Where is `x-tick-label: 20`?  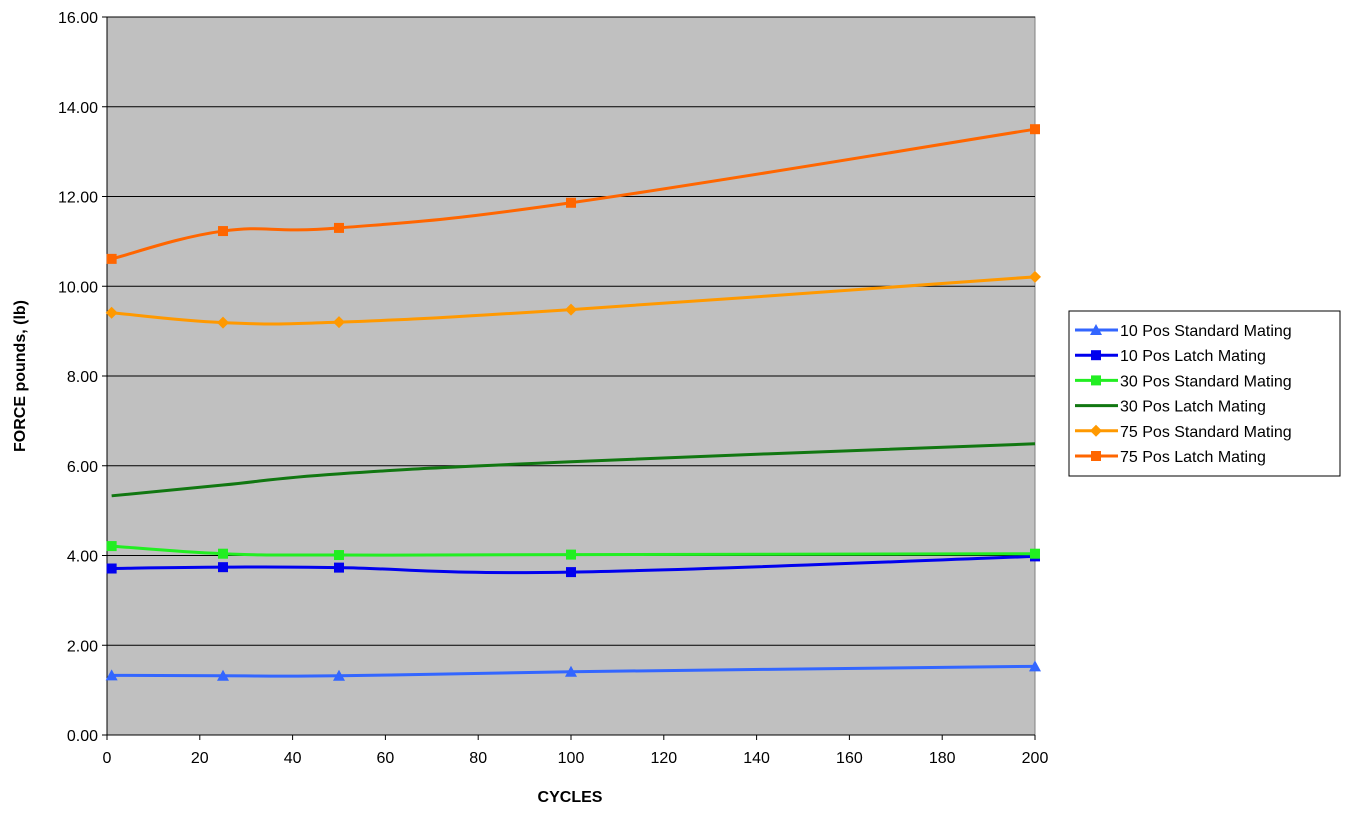
x-tick-label: 20 is located at coordinates (200, 758).